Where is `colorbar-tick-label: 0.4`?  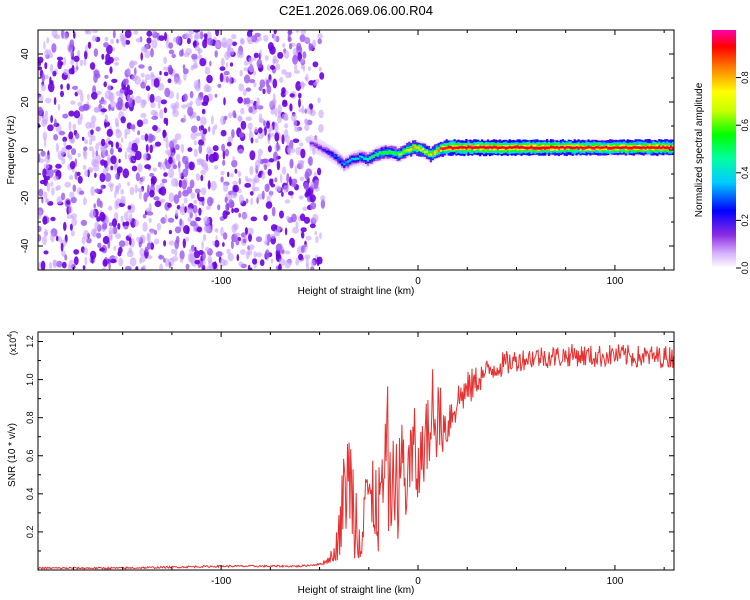 colorbar-tick-label: 0.4 is located at coordinates (745, 173).